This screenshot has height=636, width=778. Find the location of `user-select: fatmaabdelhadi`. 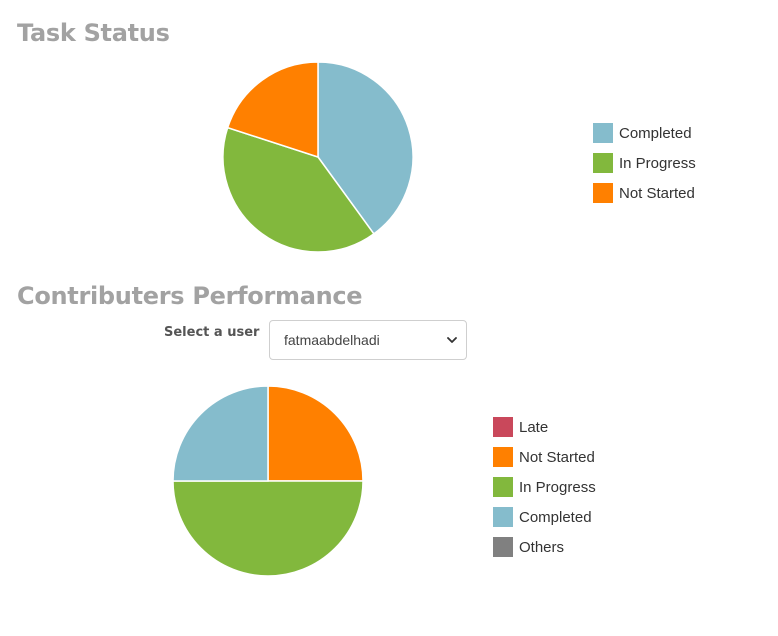

user-select: fatmaabdelhadi is located at coordinates (368, 340).